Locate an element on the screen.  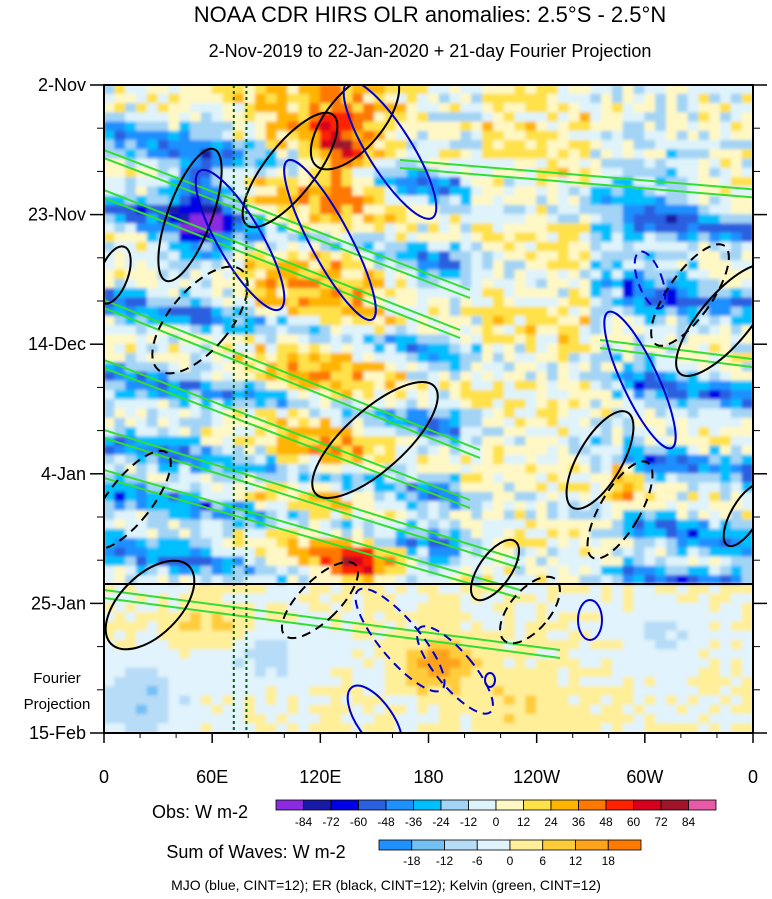
x-tick-label: 60E is located at coordinates (212, 777).